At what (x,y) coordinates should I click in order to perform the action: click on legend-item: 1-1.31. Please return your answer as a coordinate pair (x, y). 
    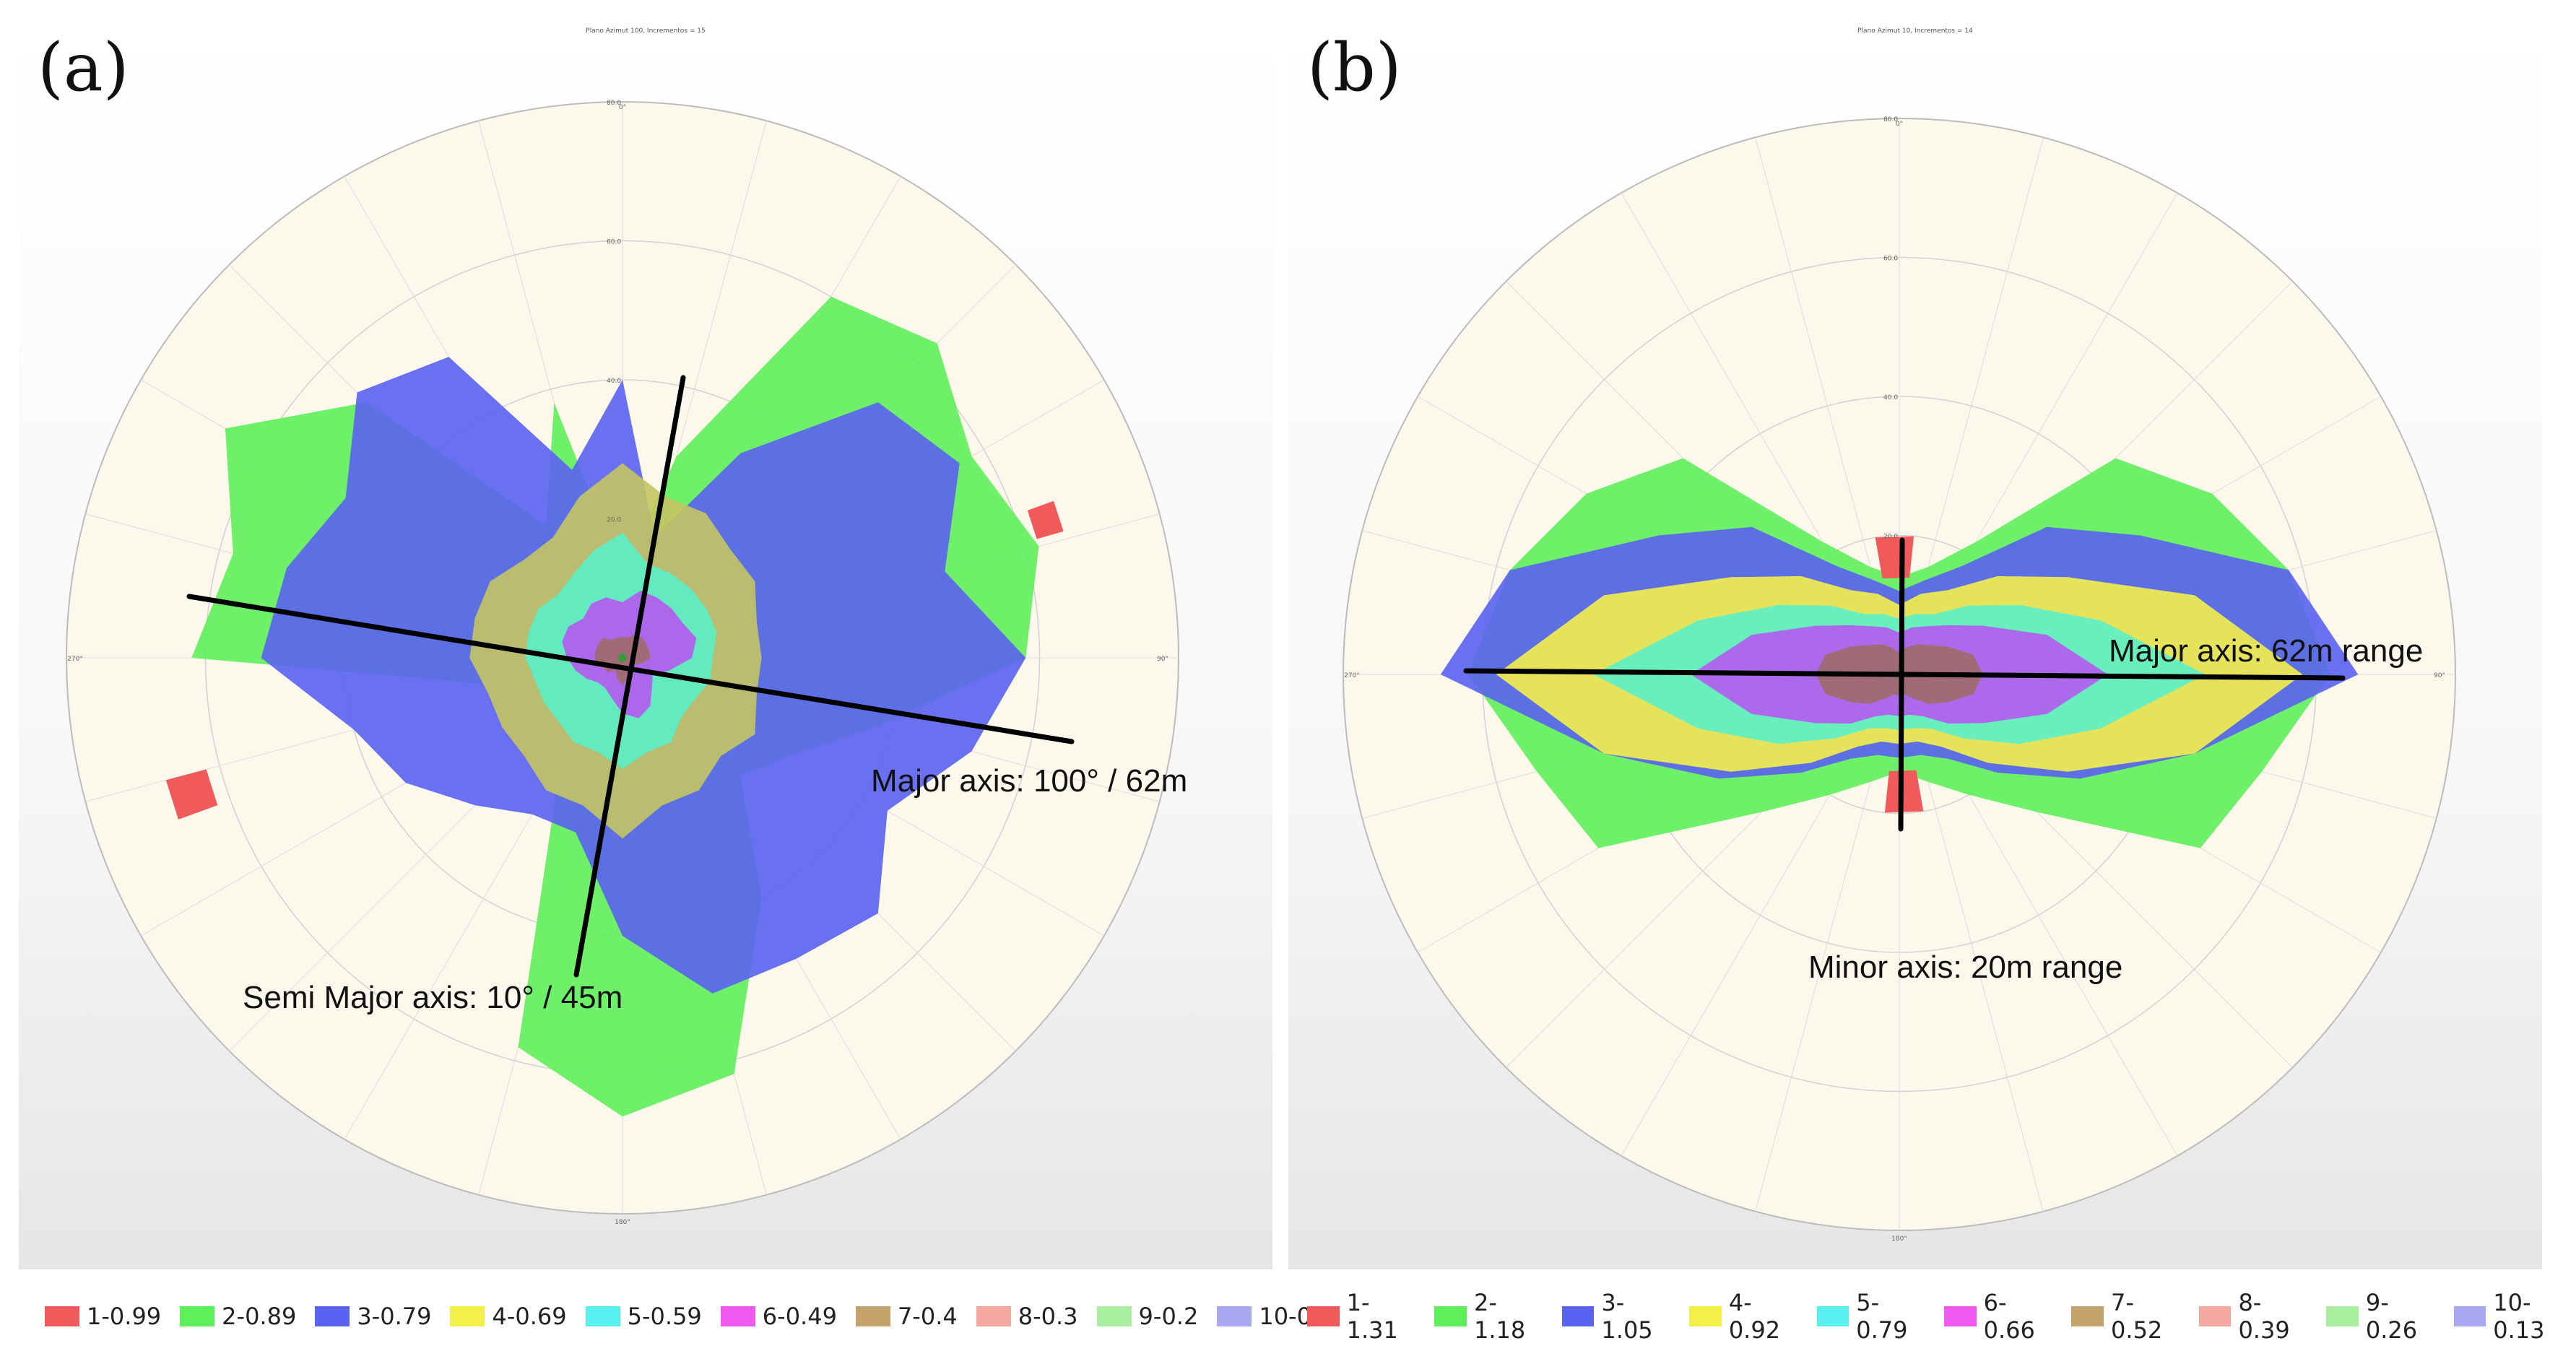
    Looking at the image, I should click on (1361, 1316).